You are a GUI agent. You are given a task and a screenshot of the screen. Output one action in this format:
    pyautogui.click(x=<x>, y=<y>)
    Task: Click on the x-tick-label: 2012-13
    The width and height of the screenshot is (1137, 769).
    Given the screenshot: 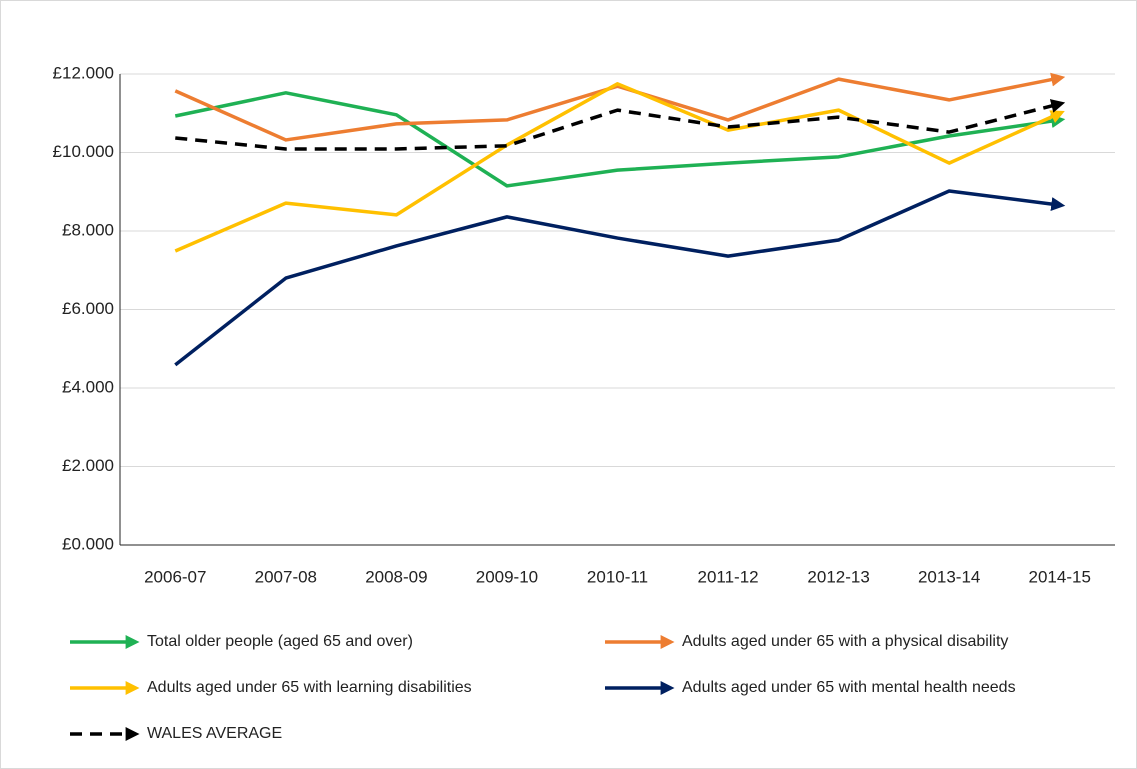 What is the action you would take?
    pyautogui.click(x=838, y=576)
    